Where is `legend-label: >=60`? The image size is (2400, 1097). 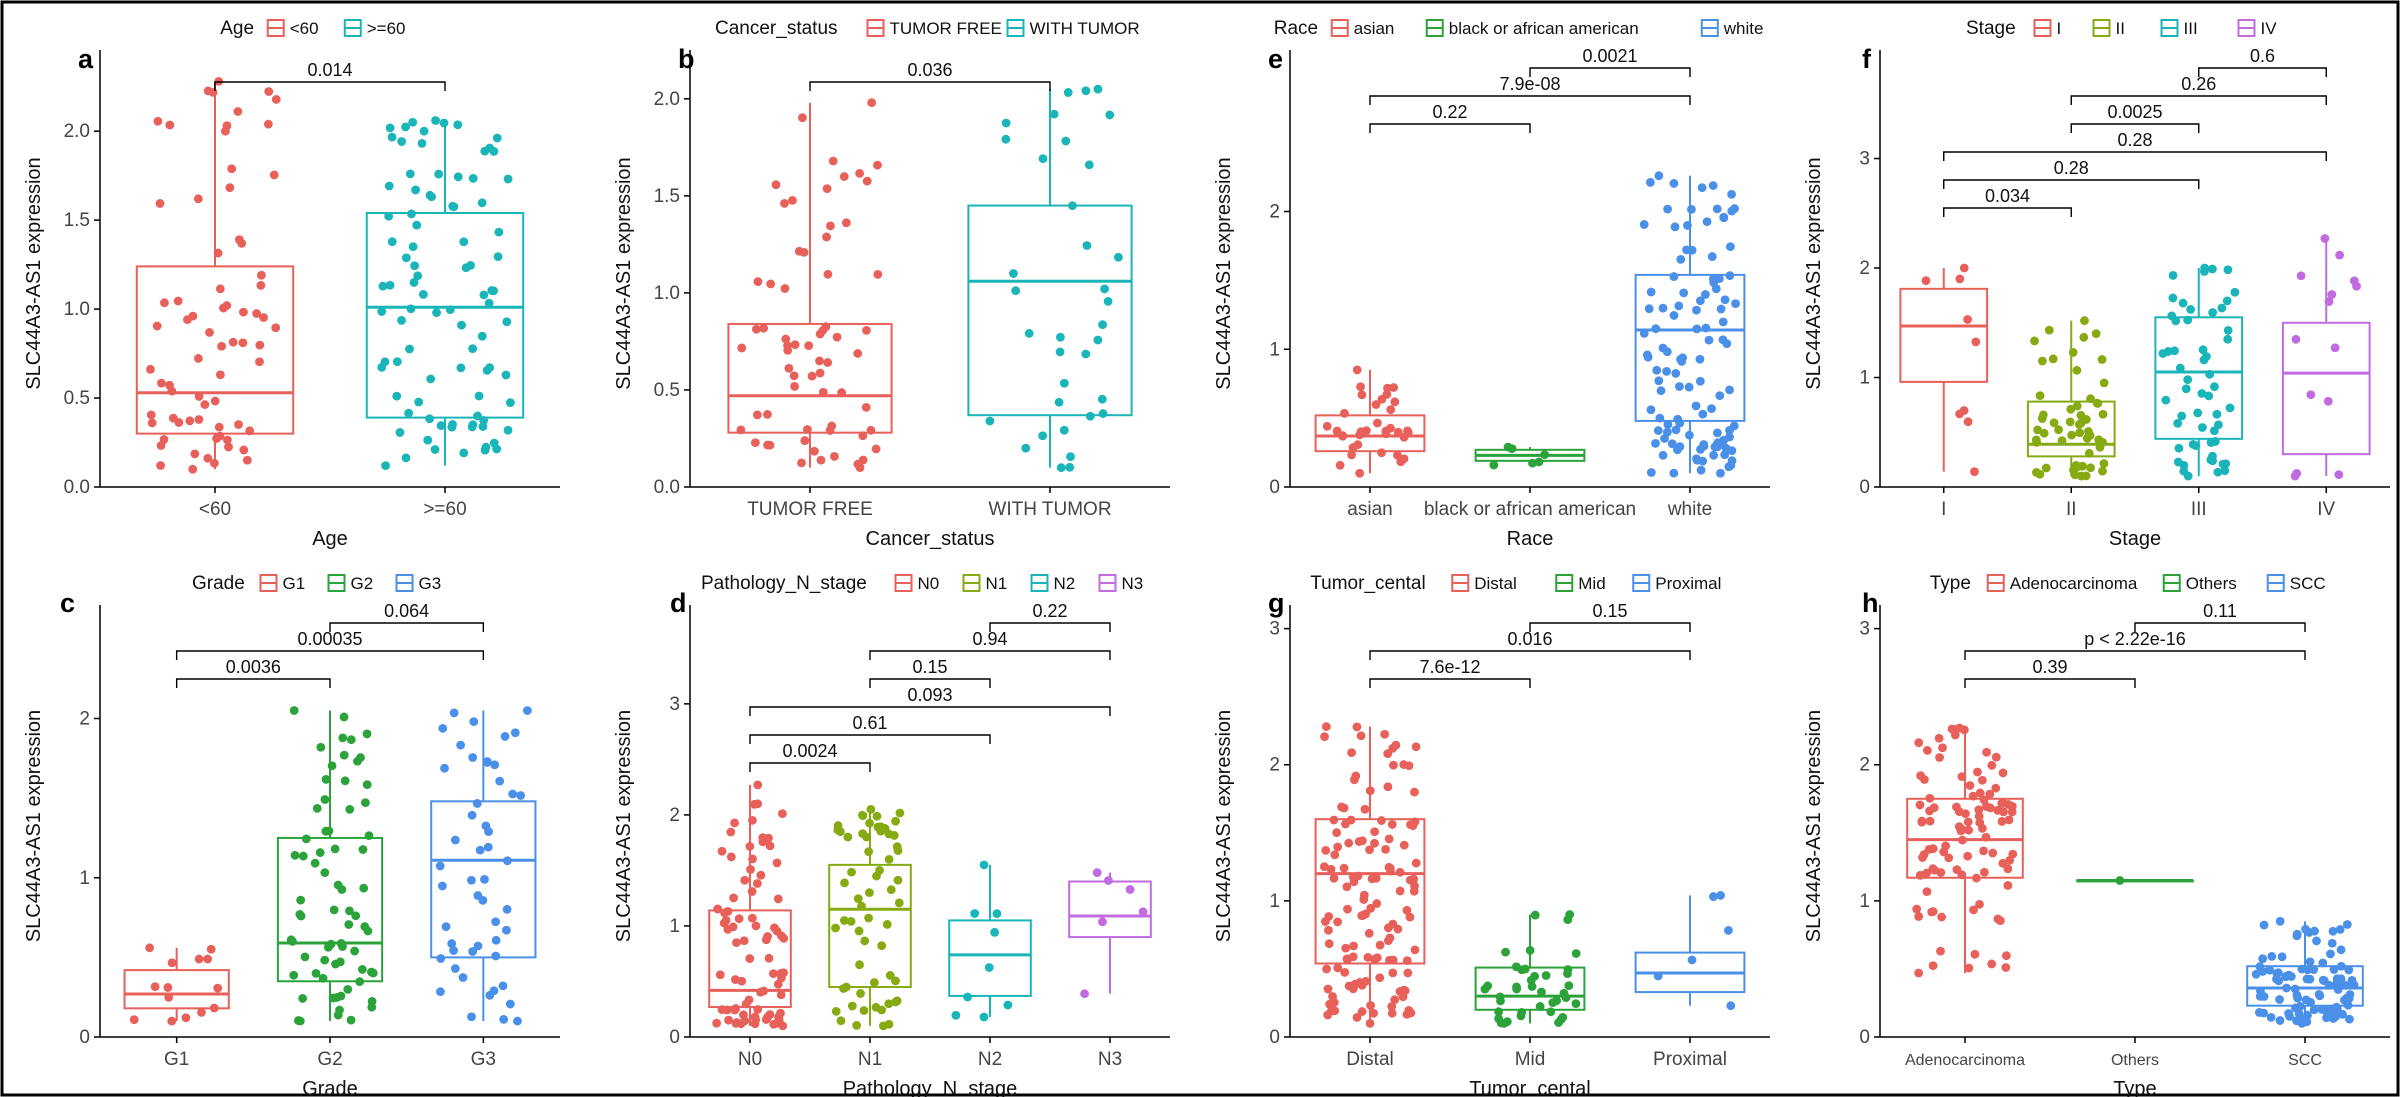
legend-label: >=60 is located at coordinates (386, 28).